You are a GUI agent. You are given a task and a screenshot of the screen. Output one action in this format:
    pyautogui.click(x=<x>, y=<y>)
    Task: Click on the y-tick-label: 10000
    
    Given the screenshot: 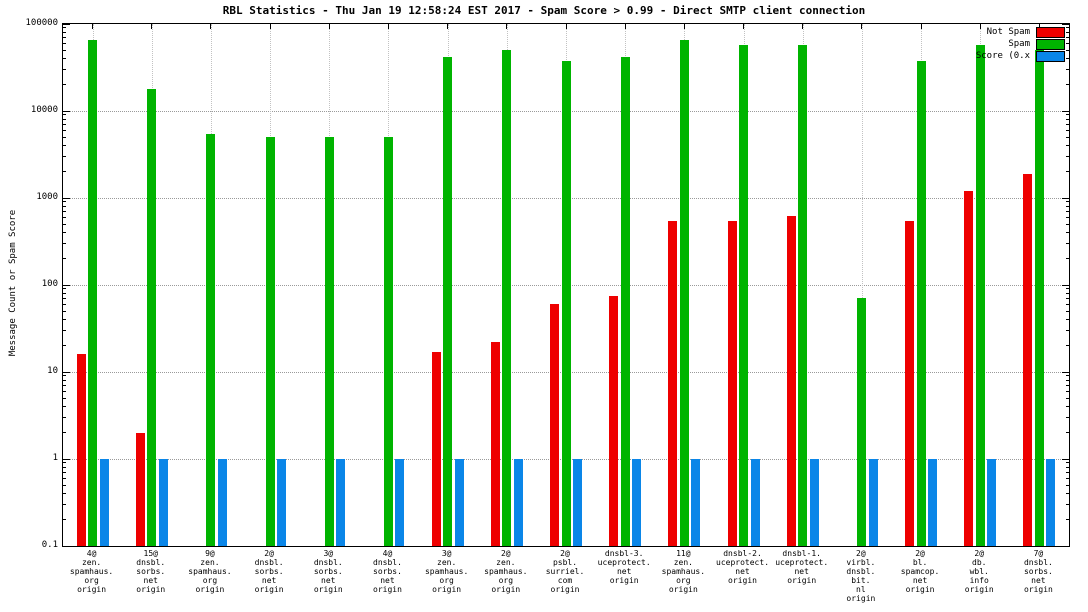 What is the action you would take?
    pyautogui.click(x=44, y=110)
    